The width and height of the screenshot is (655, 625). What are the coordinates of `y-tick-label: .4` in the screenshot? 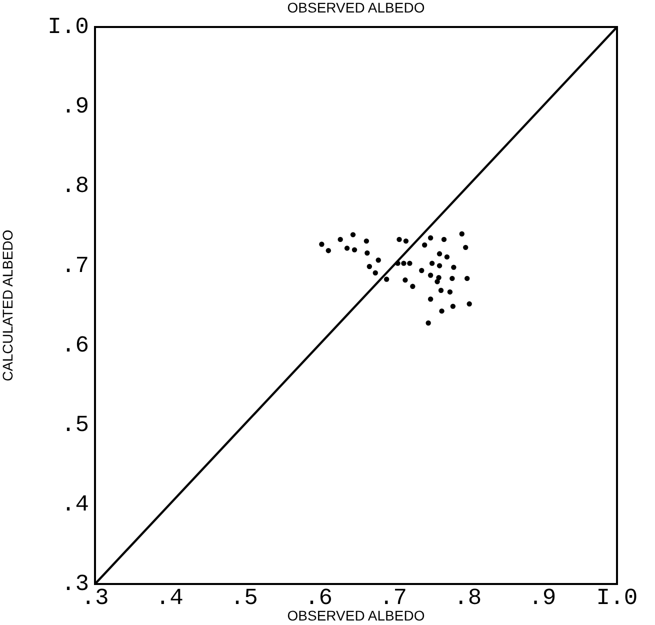 It's located at (75, 505).